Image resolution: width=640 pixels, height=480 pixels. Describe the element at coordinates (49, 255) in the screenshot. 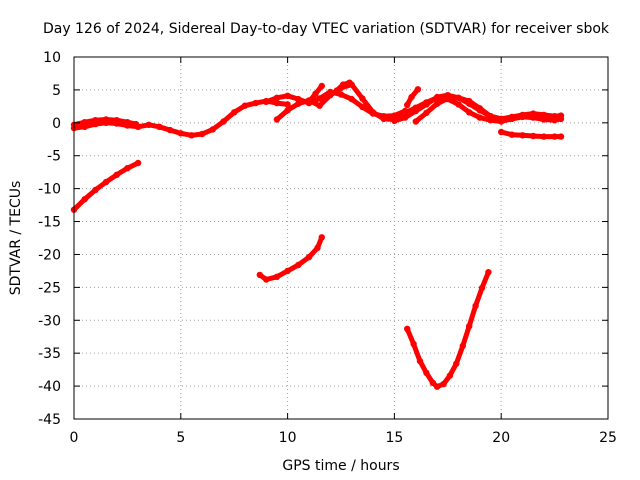

I see `y-tick-label: -20` at that location.